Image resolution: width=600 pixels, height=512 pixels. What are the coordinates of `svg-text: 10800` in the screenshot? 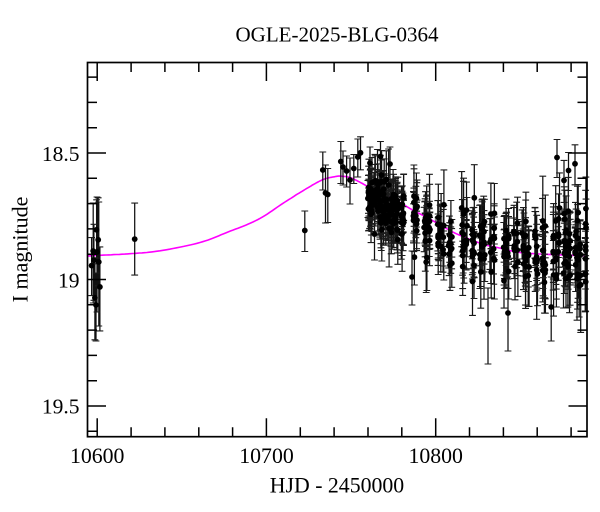 It's located at (435, 456).